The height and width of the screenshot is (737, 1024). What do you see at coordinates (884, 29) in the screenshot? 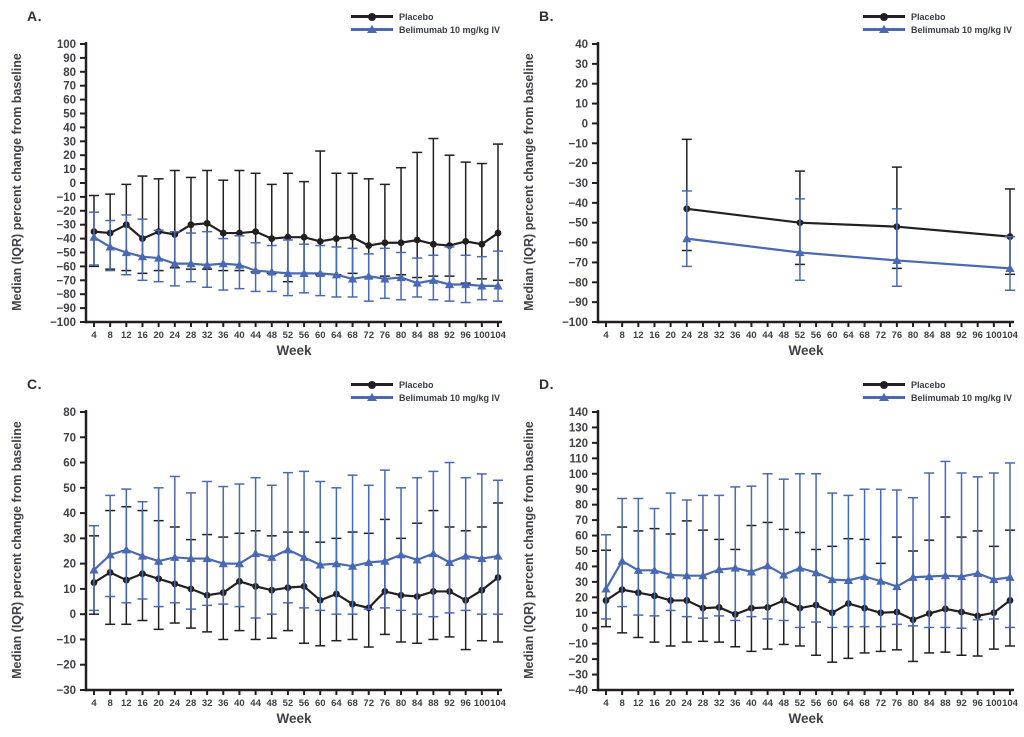
I see `triangle-marker-icon` at bounding box center [884, 29].